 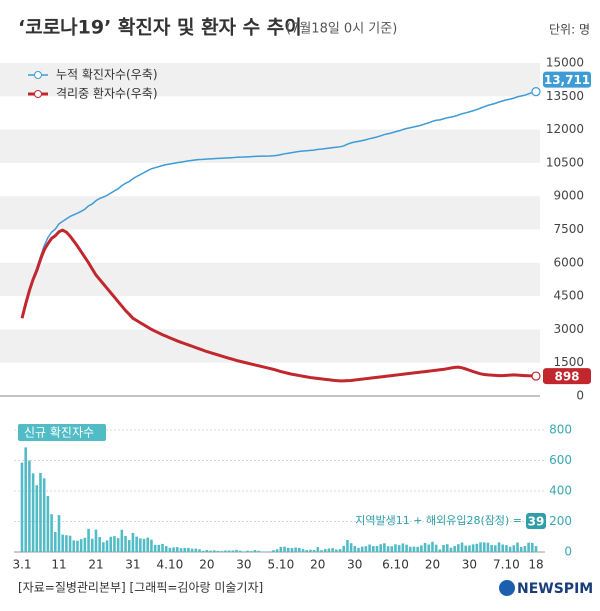 What do you see at coordinates (170, 565) in the screenshot?
I see `x-tick-label: 4.10` at bounding box center [170, 565].